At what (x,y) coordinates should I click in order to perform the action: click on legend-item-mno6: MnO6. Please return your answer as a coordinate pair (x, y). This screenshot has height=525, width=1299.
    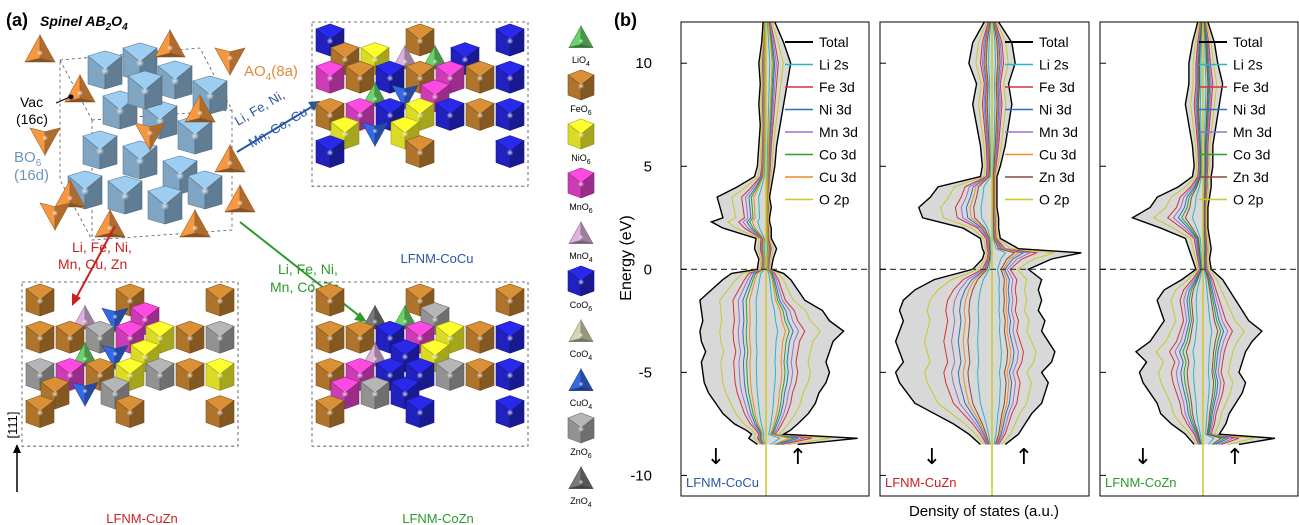
    Looking at the image, I should click on (581, 191).